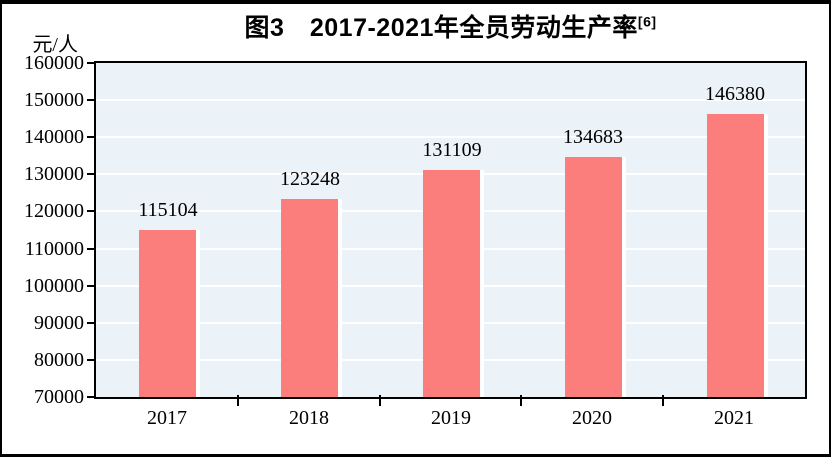  What do you see at coordinates (735, 94) in the screenshot?
I see `bar-value-label: 146380` at bounding box center [735, 94].